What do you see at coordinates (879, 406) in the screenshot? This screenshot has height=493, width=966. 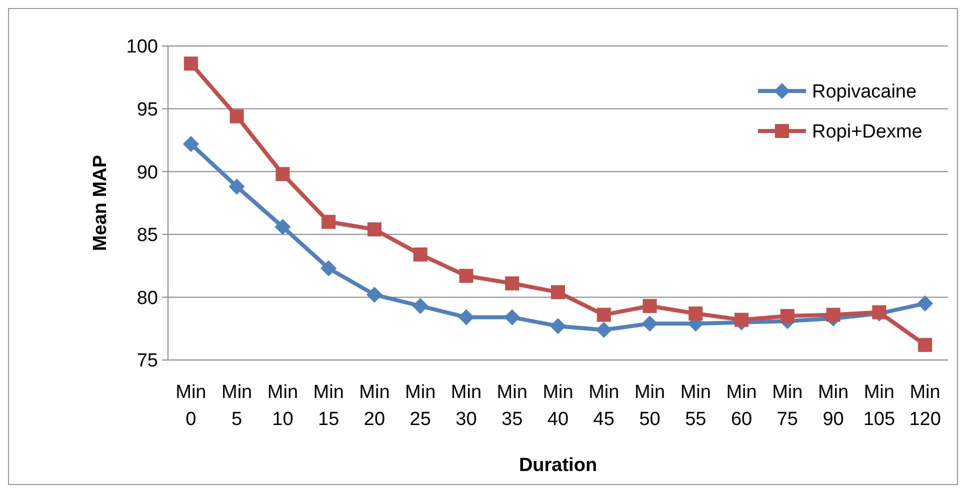 I see `x-tick-label: Min 105` at bounding box center [879, 406].